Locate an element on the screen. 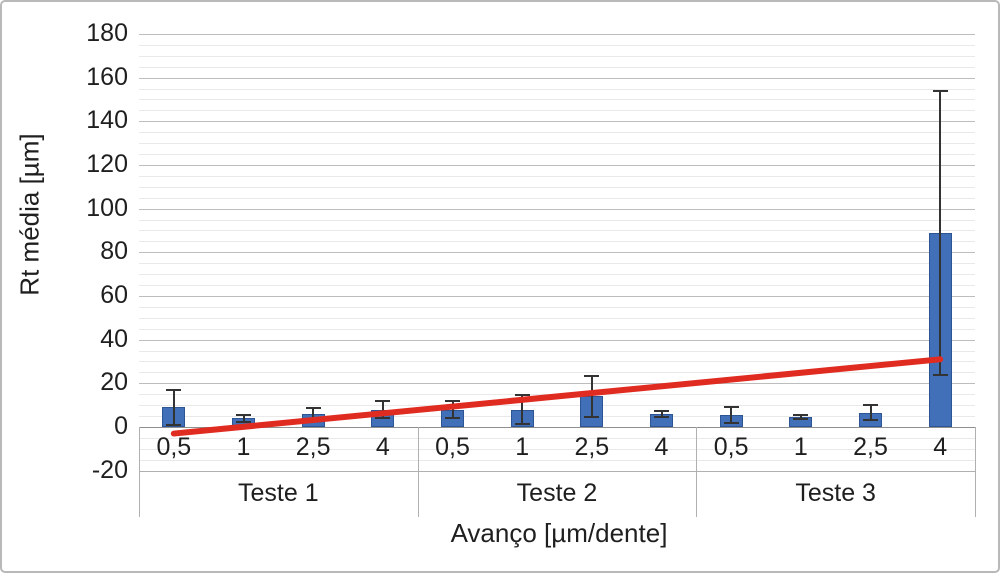  y-tick-label: 0 is located at coordinates (121, 426).